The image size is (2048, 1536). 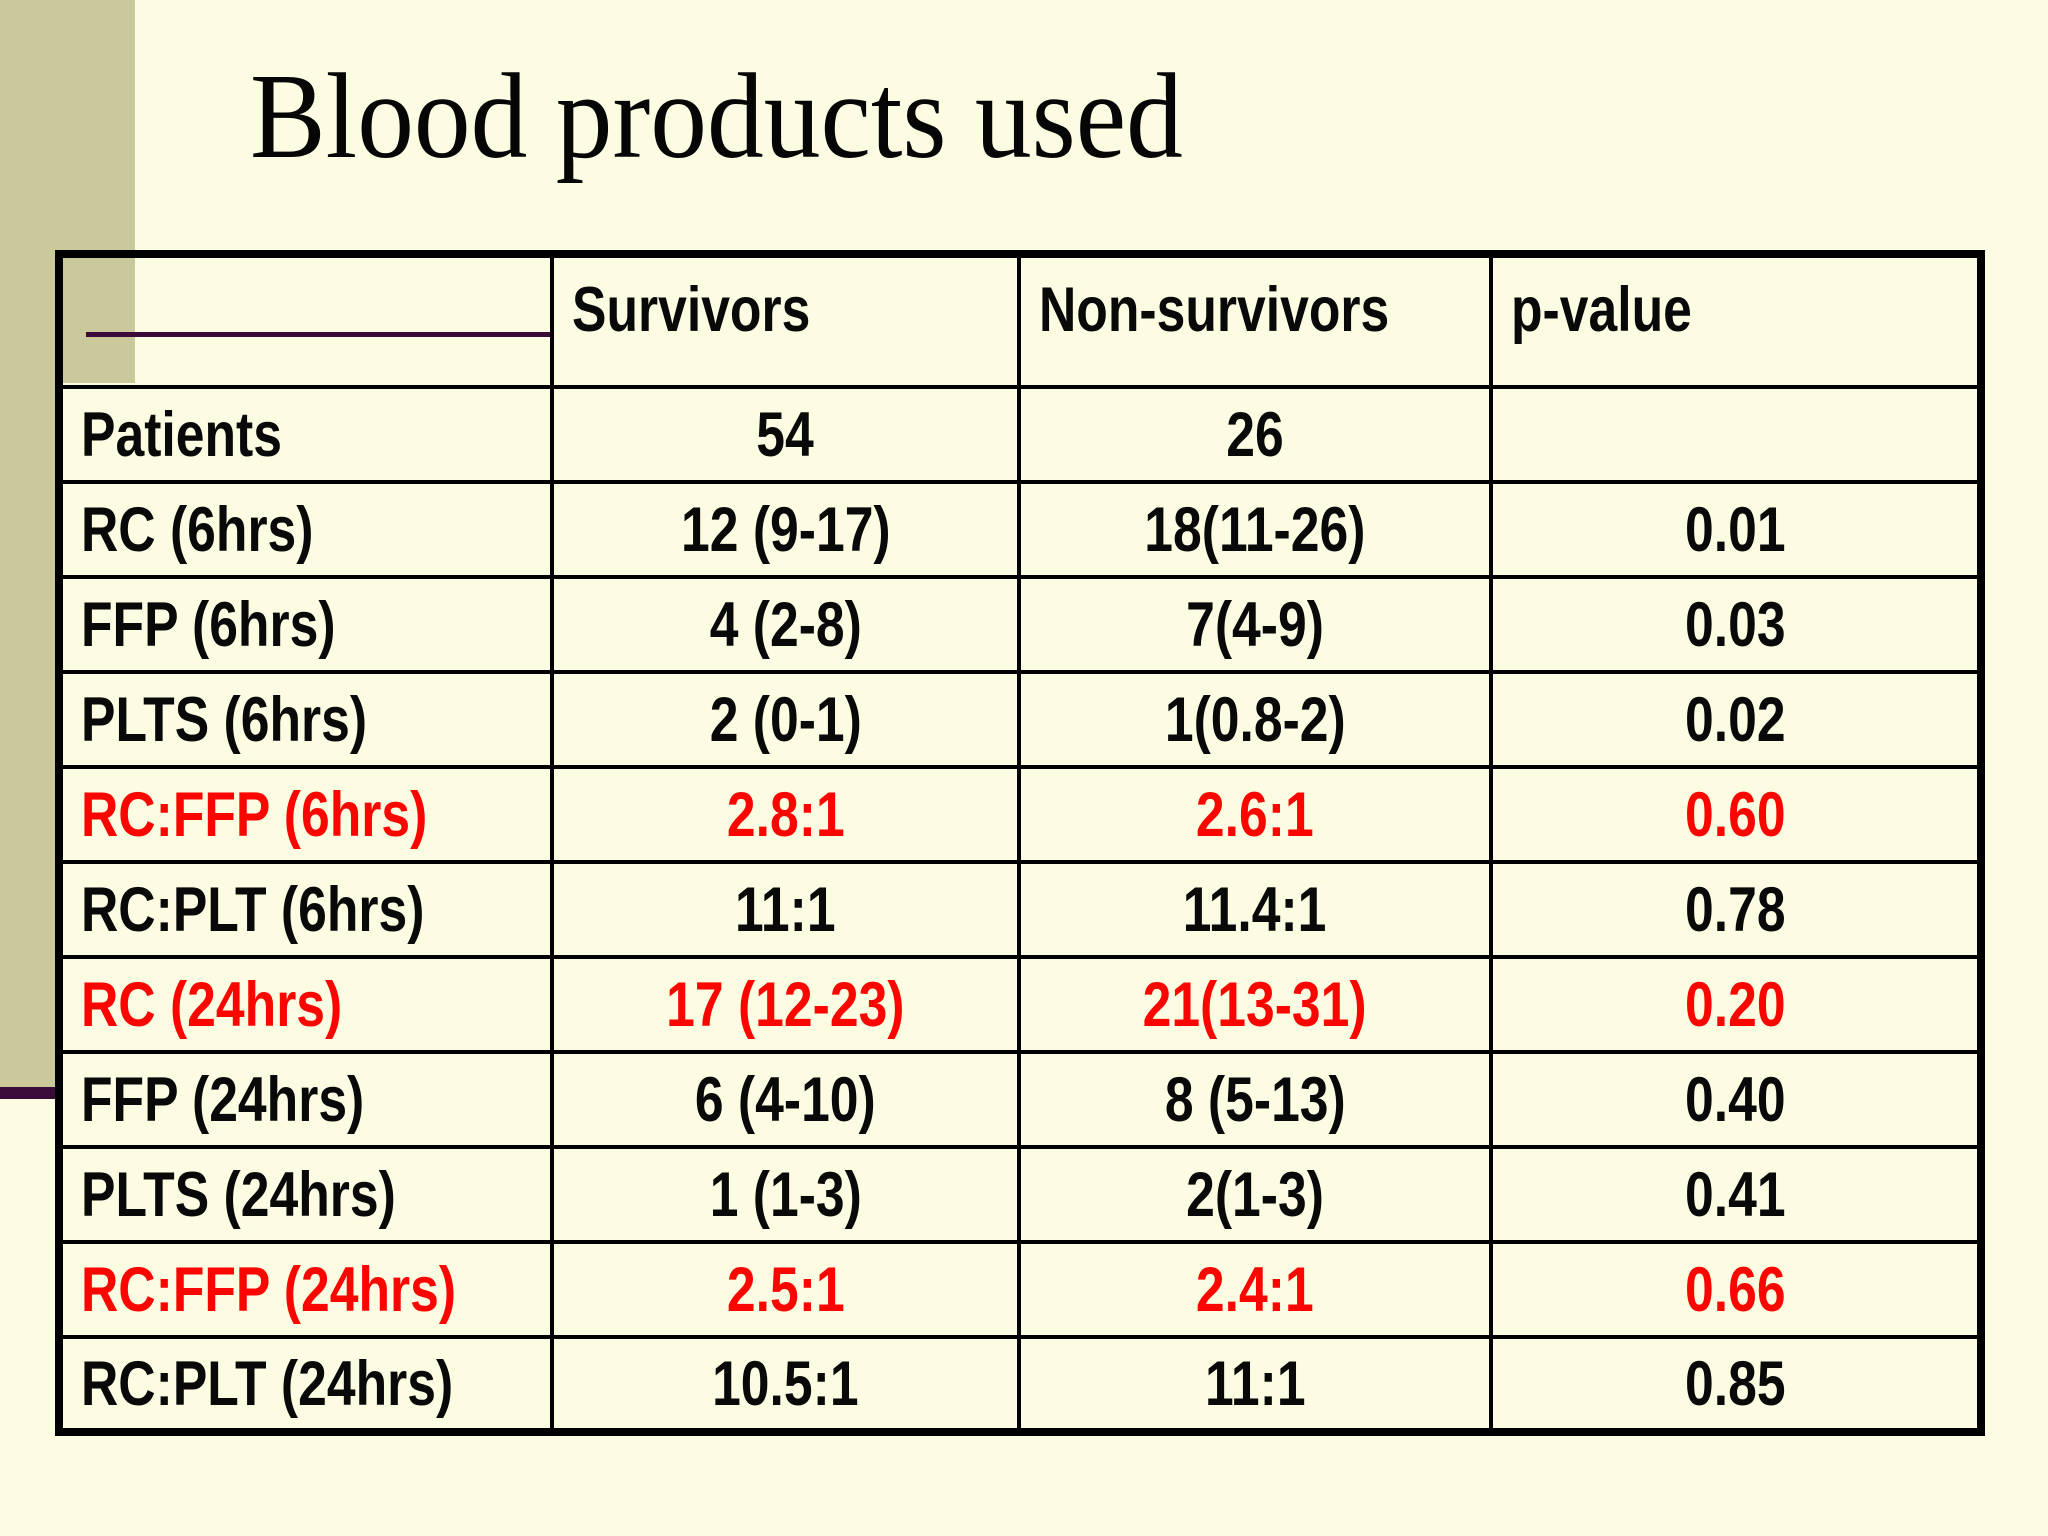 What do you see at coordinates (691, 310) in the screenshot?
I see `header-text: Survivors` at bounding box center [691, 310].